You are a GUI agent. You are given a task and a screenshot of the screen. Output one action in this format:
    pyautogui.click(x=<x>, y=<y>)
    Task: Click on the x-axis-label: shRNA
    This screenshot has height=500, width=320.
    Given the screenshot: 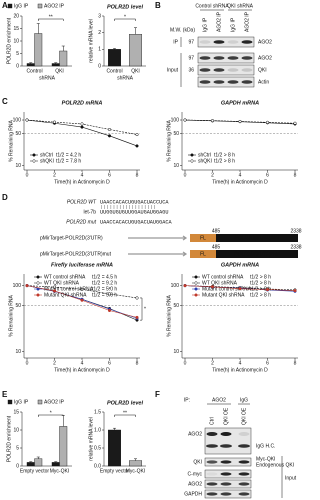 What is the action you would take?
    pyautogui.click(x=47, y=78)
    